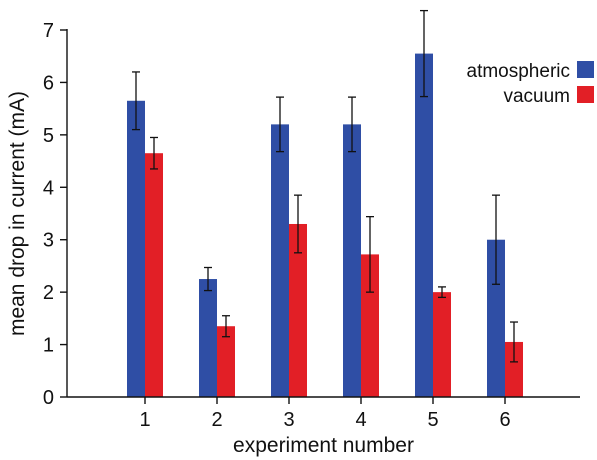  Describe the element at coordinates (48, 398) in the screenshot. I see `y-tick-label: 0` at that location.